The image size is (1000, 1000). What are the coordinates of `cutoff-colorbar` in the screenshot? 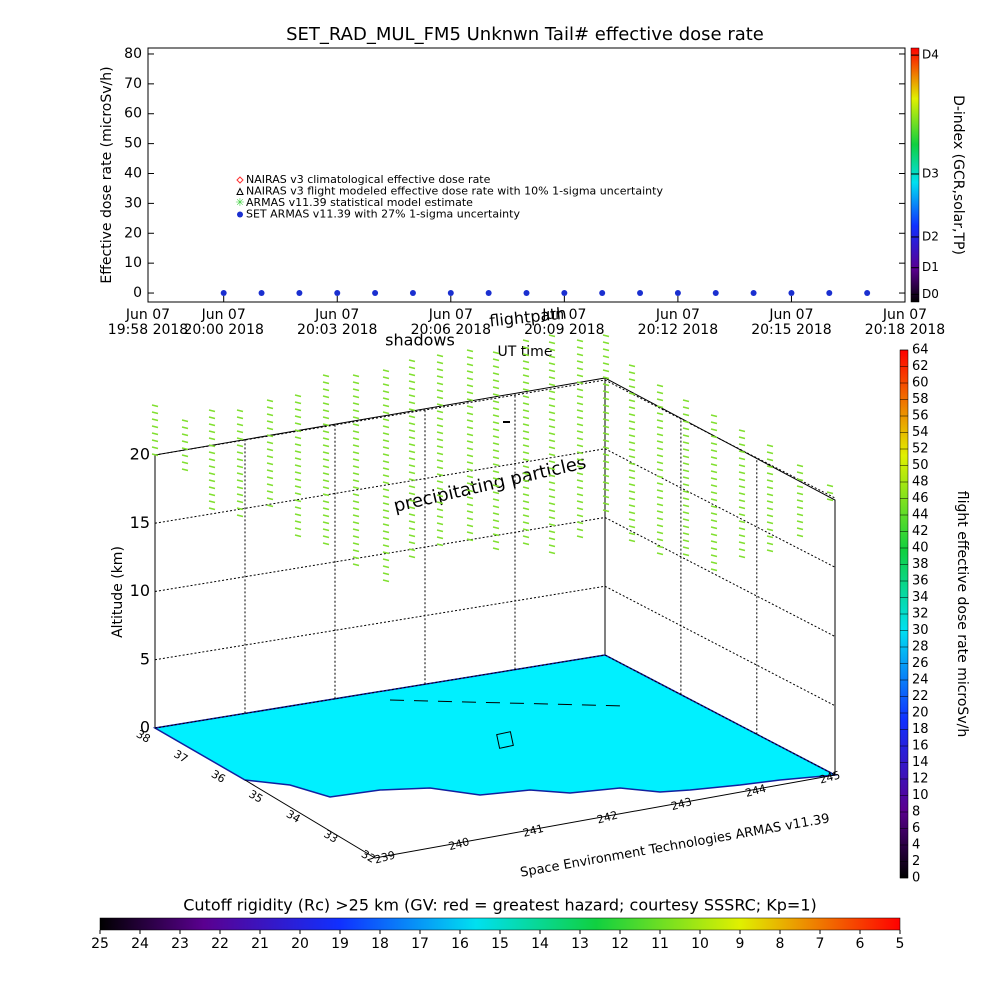 It's located at (500, 924).